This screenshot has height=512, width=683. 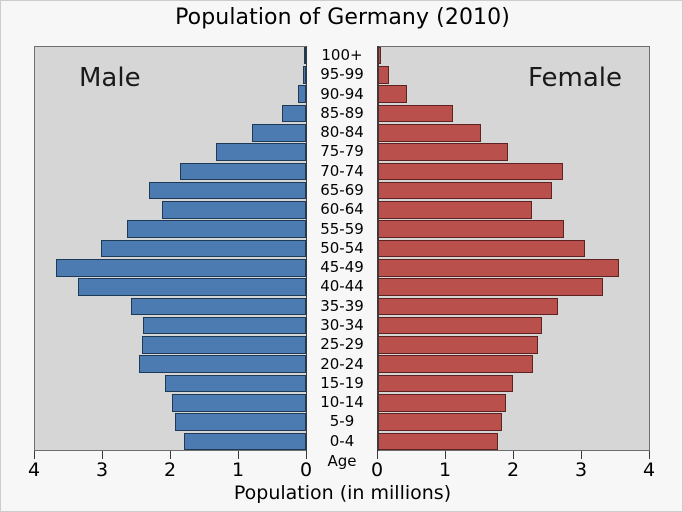 I want to click on female-side-label: Female, so click(x=574, y=78).